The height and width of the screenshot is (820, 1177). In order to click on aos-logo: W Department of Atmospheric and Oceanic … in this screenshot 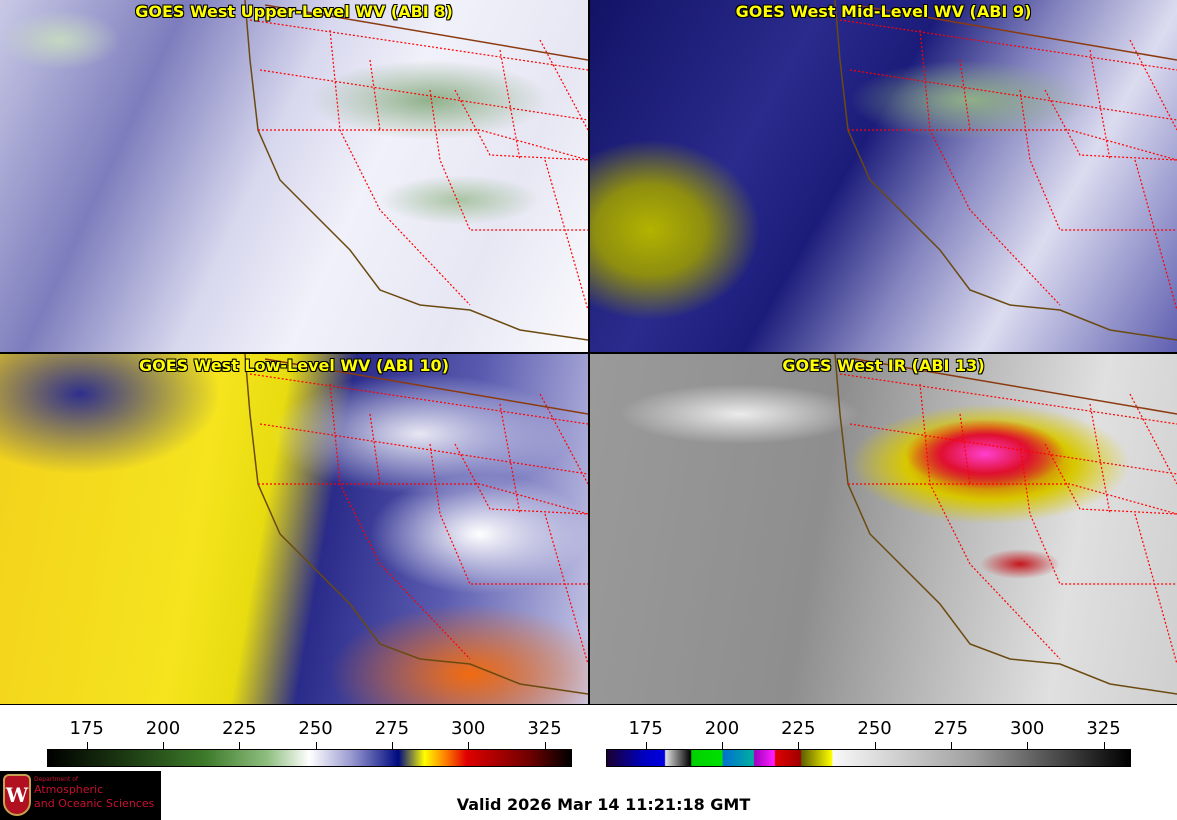, I will do `click(80, 795)`.